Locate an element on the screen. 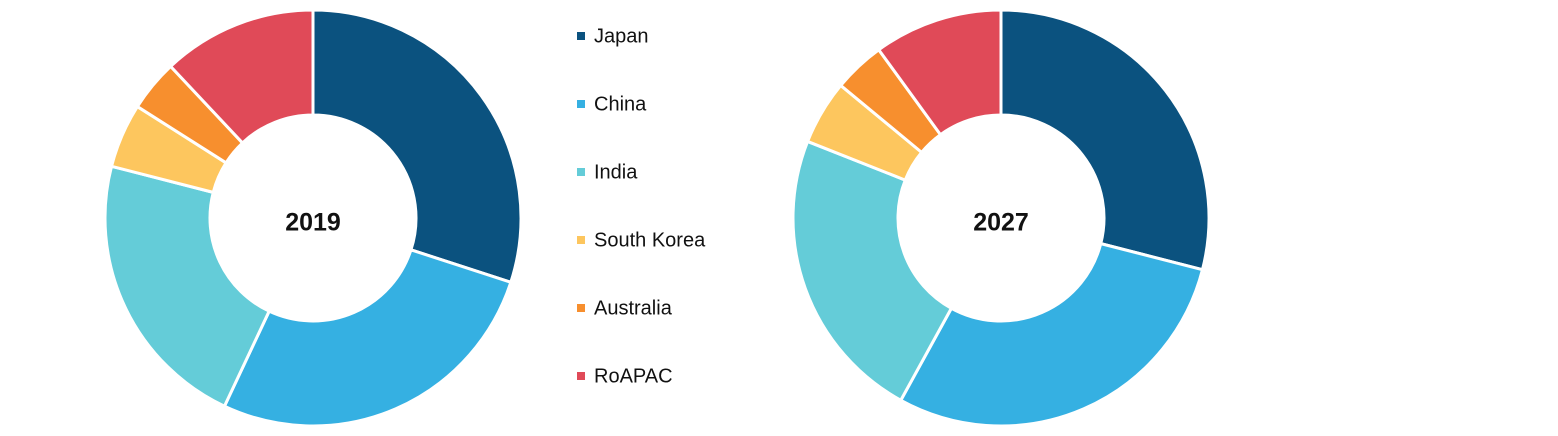  legend-label: RoAPAC is located at coordinates (633, 376).